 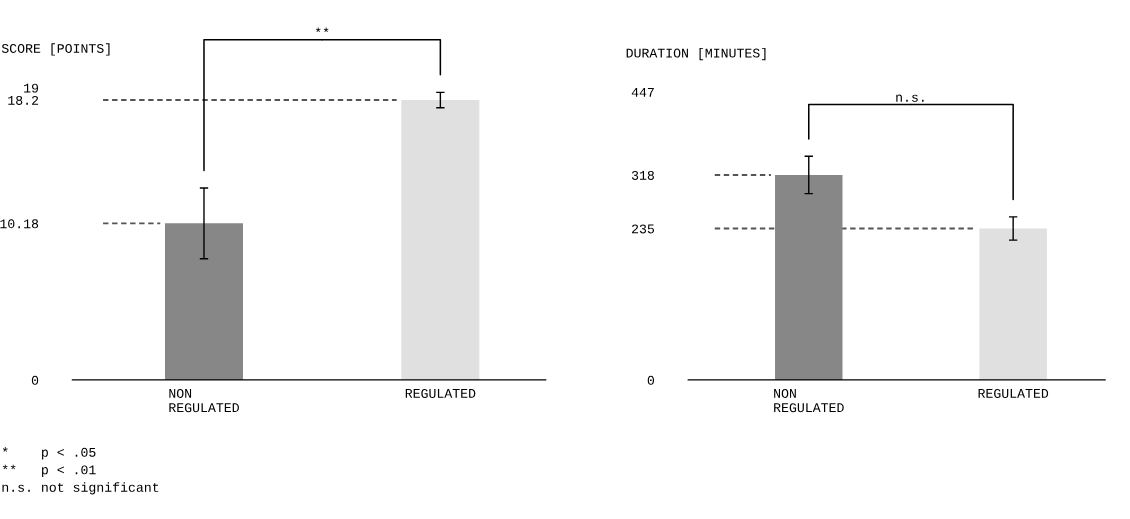 What do you see at coordinates (19, 224) in the screenshot?
I see `y-tick-label: 10.18` at bounding box center [19, 224].